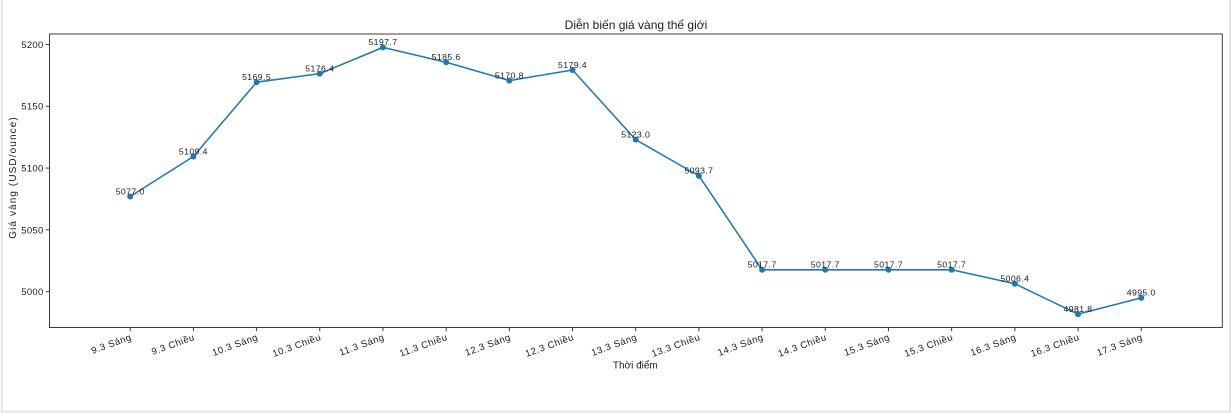 The width and height of the screenshot is (1232, 414). I want to click on svg-text: Diễn biến giá vàng thế giới, so click(636, 24).